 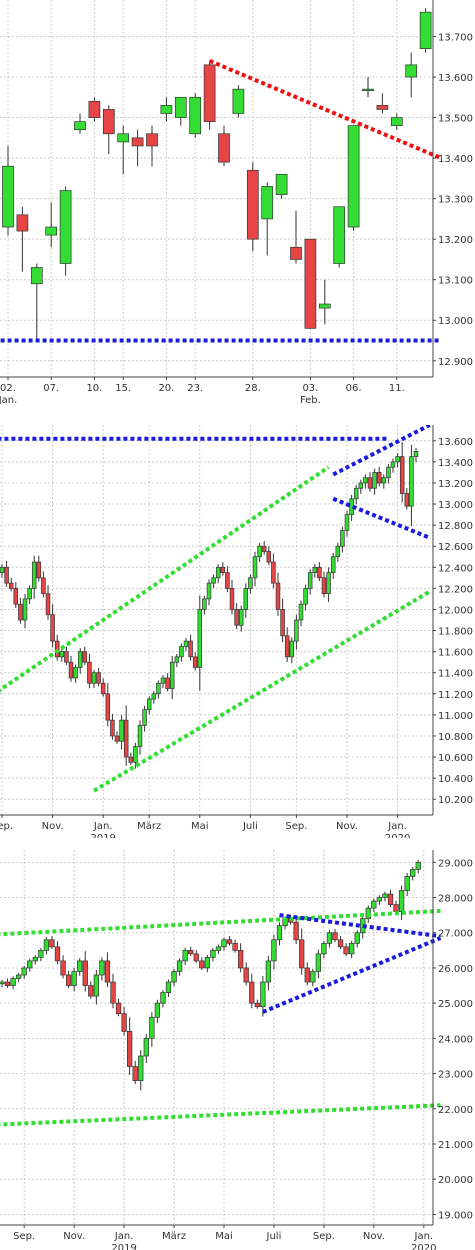 What do you see at coordinates (455, 716) in the screenshot?
I see `y-tick-label: 11.000` at bounding box center [455, 716].